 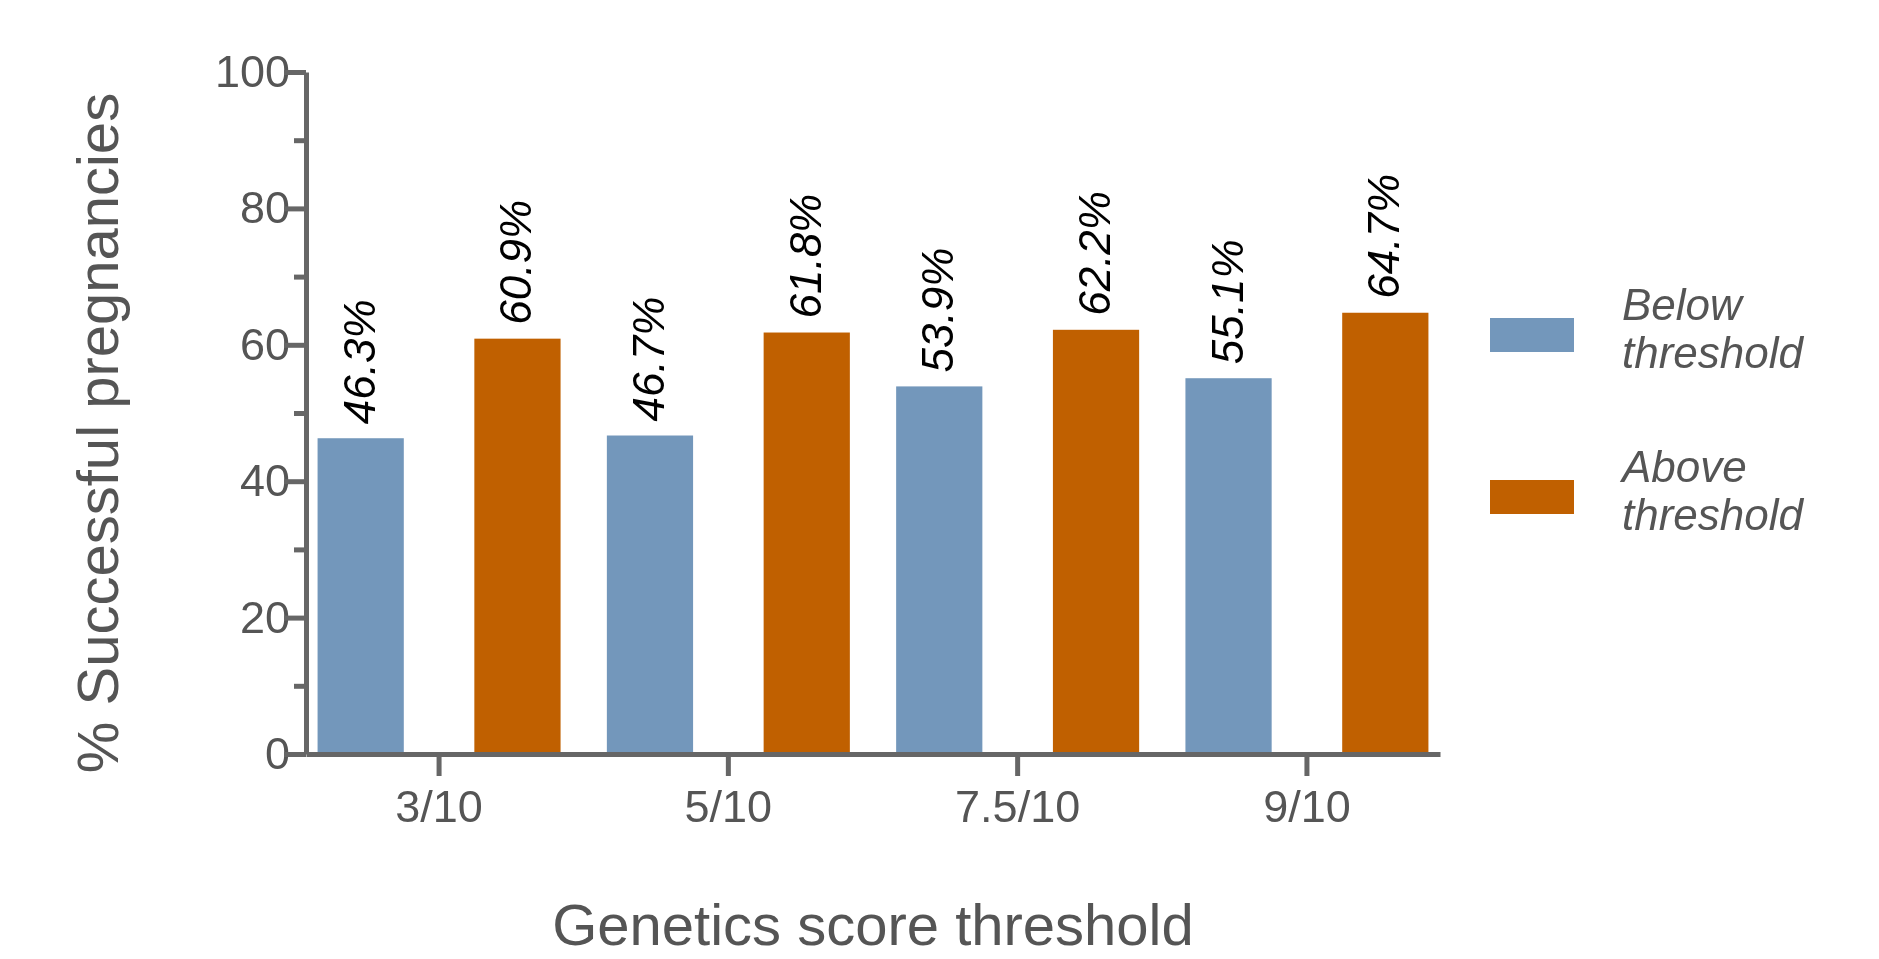 I want to click on y-tick-label: 40, so click(x=264, y=481).